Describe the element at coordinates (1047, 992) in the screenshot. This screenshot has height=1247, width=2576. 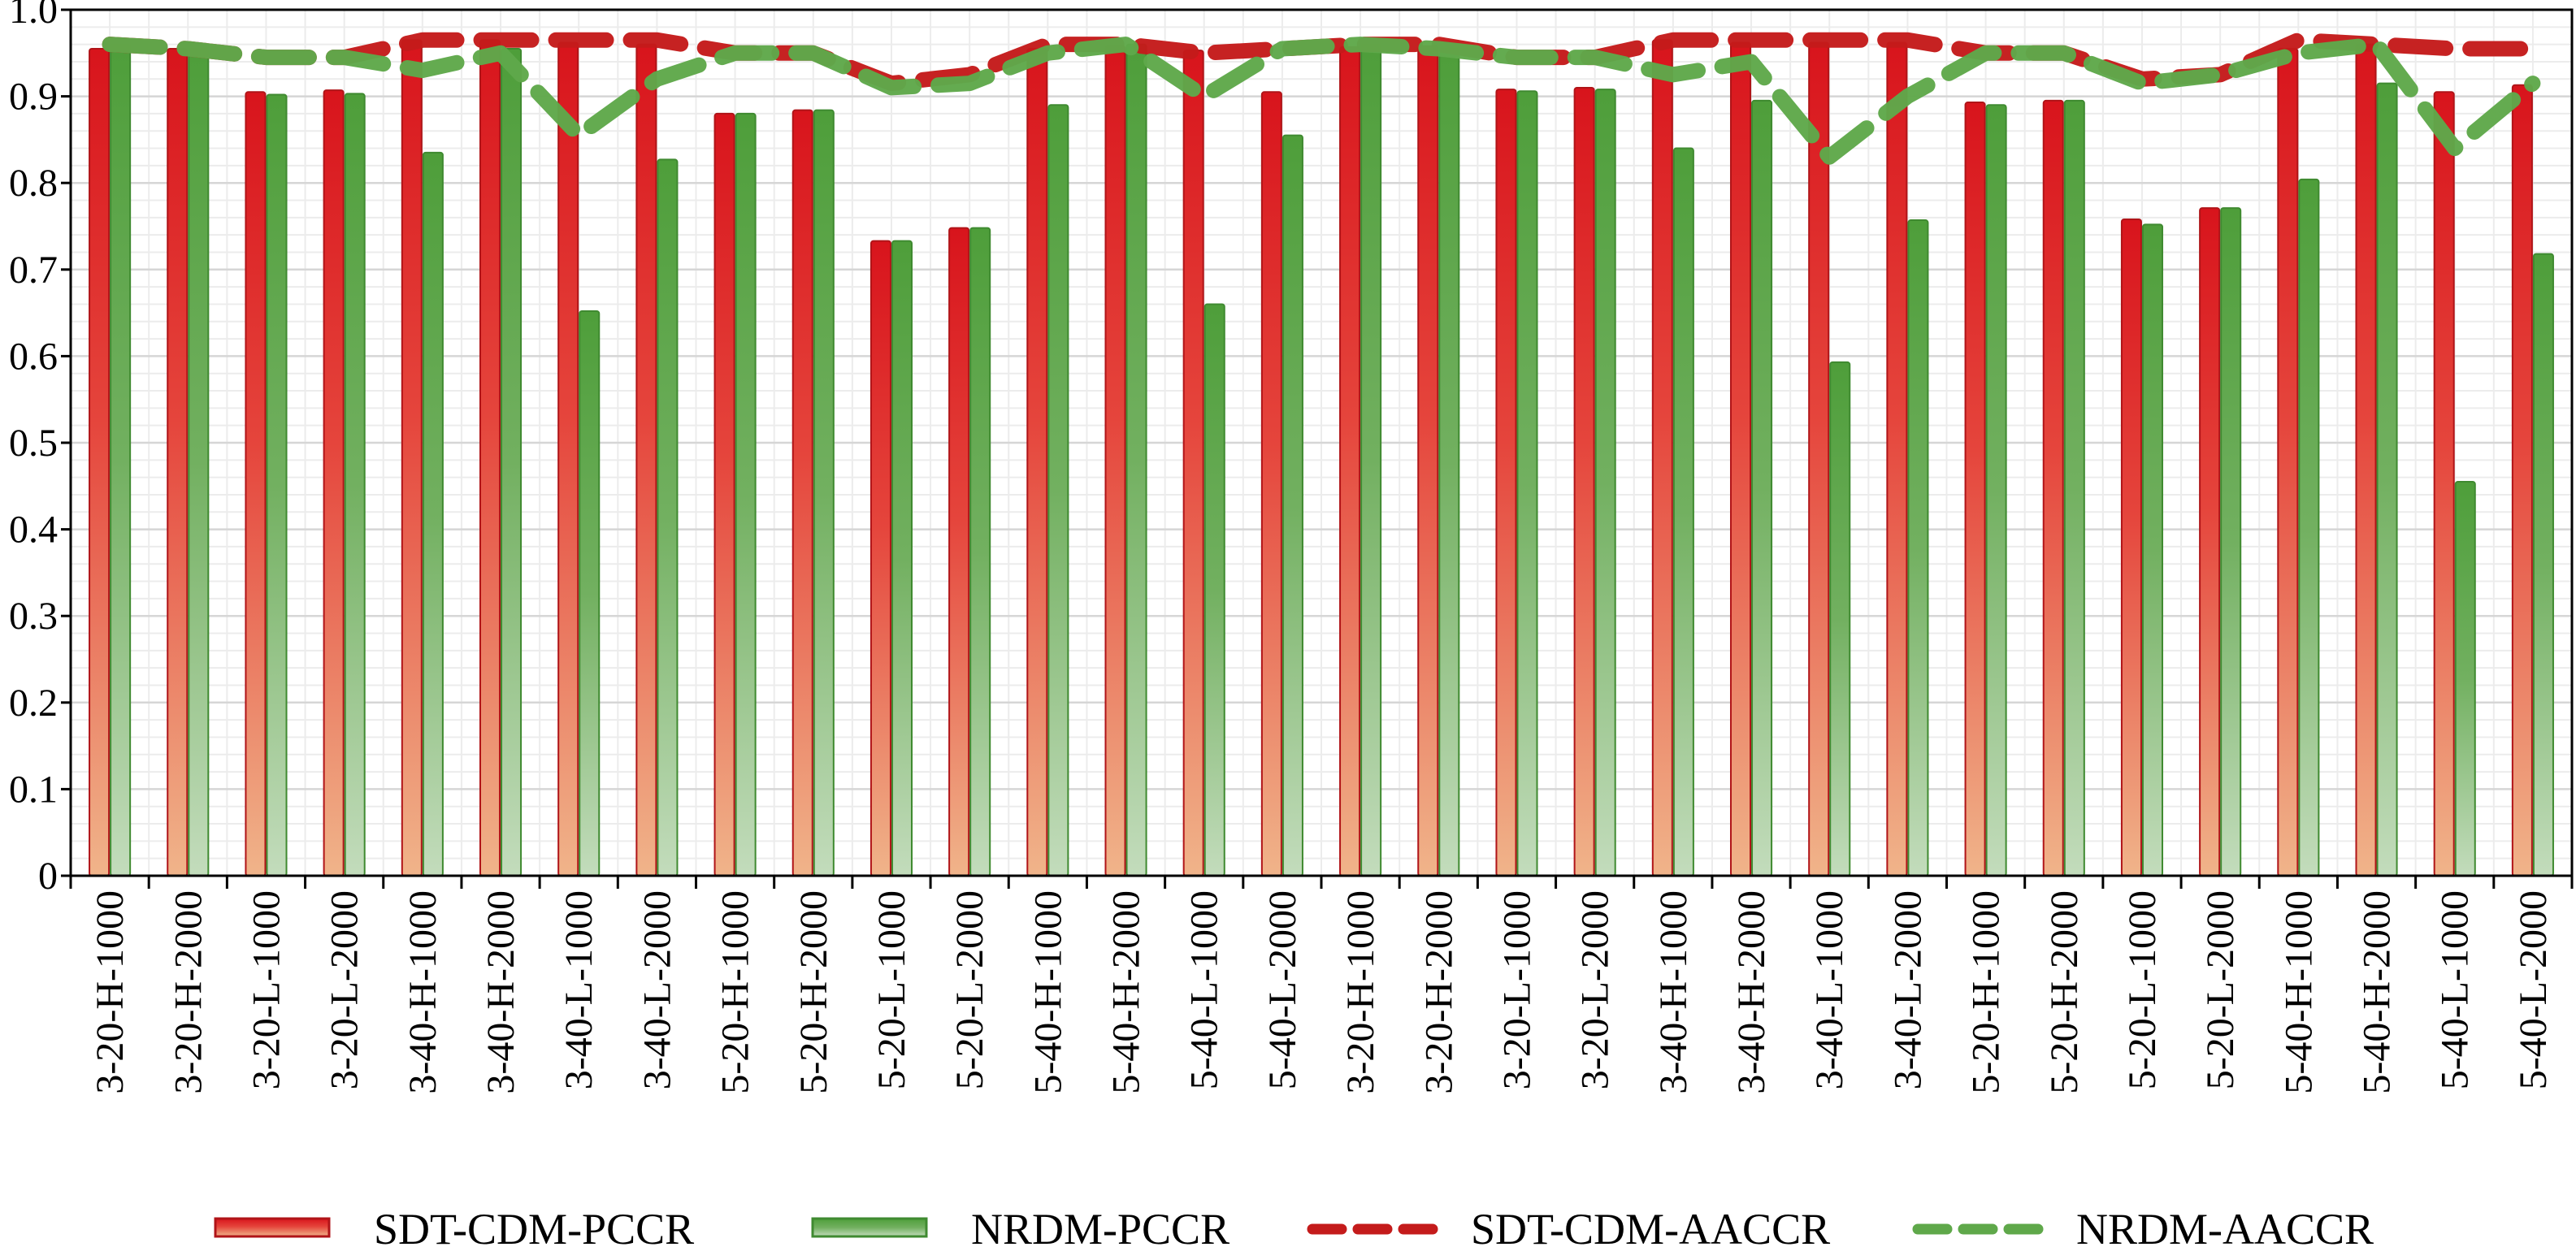
I see `x-tick-label: 5-40-H-1000` at that location.